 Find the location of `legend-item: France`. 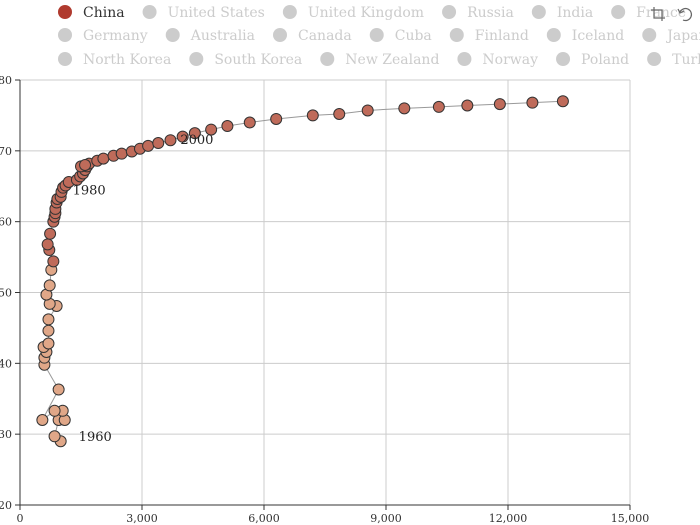

legend-item: France is located at coordinates (648, 13).